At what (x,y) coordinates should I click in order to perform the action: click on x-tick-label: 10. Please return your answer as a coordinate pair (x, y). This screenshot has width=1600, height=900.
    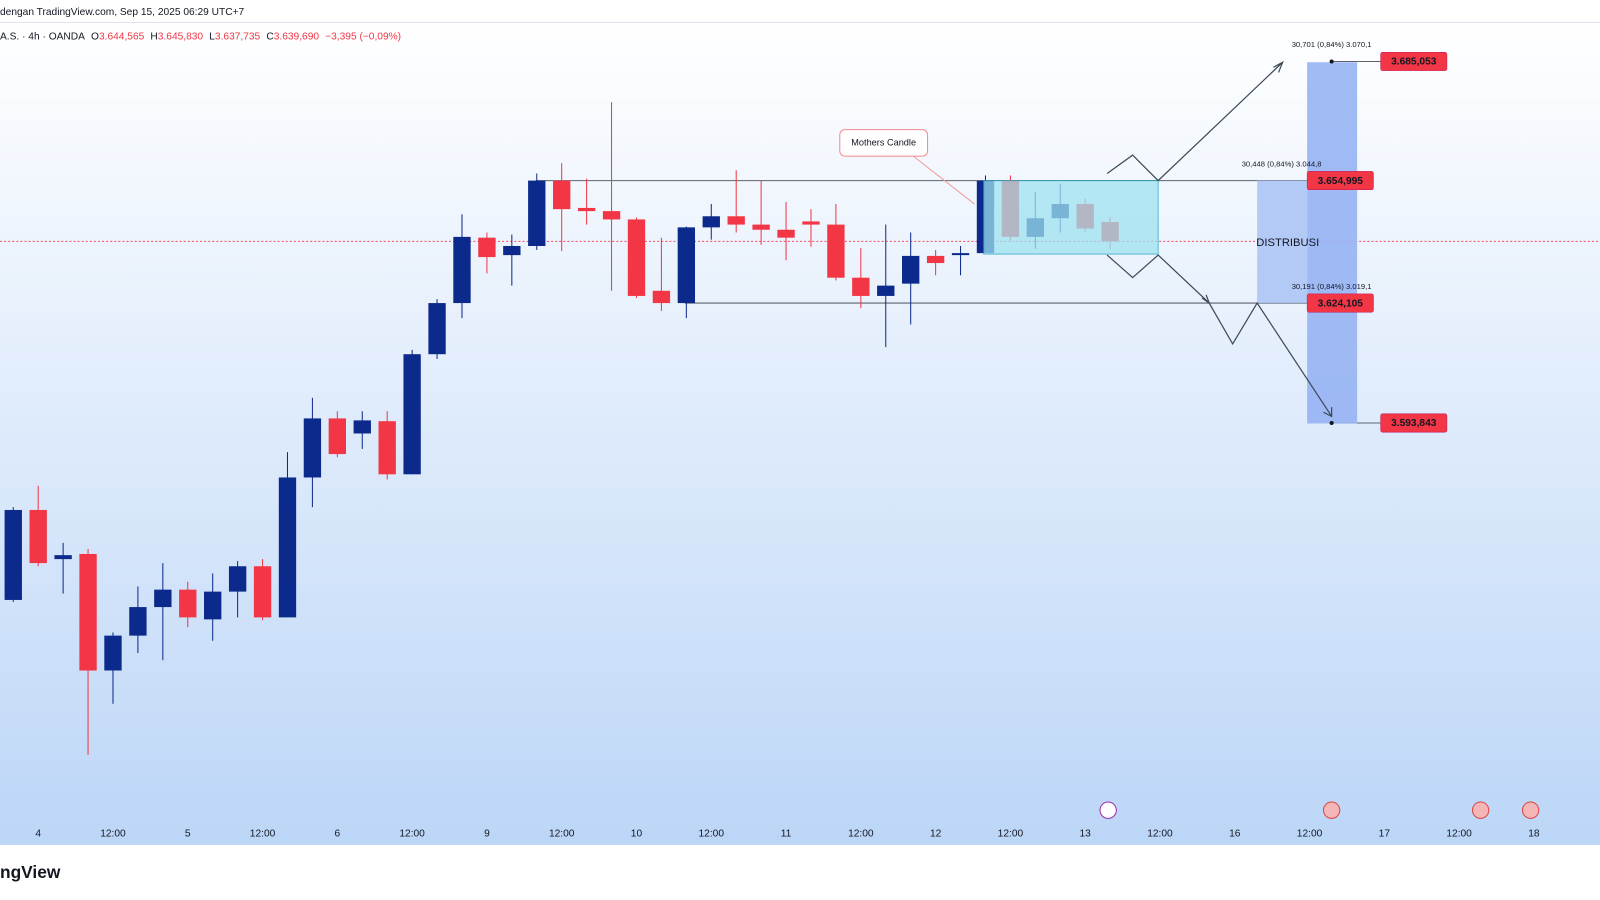
    Looking at the image, I should click on (637, 833).